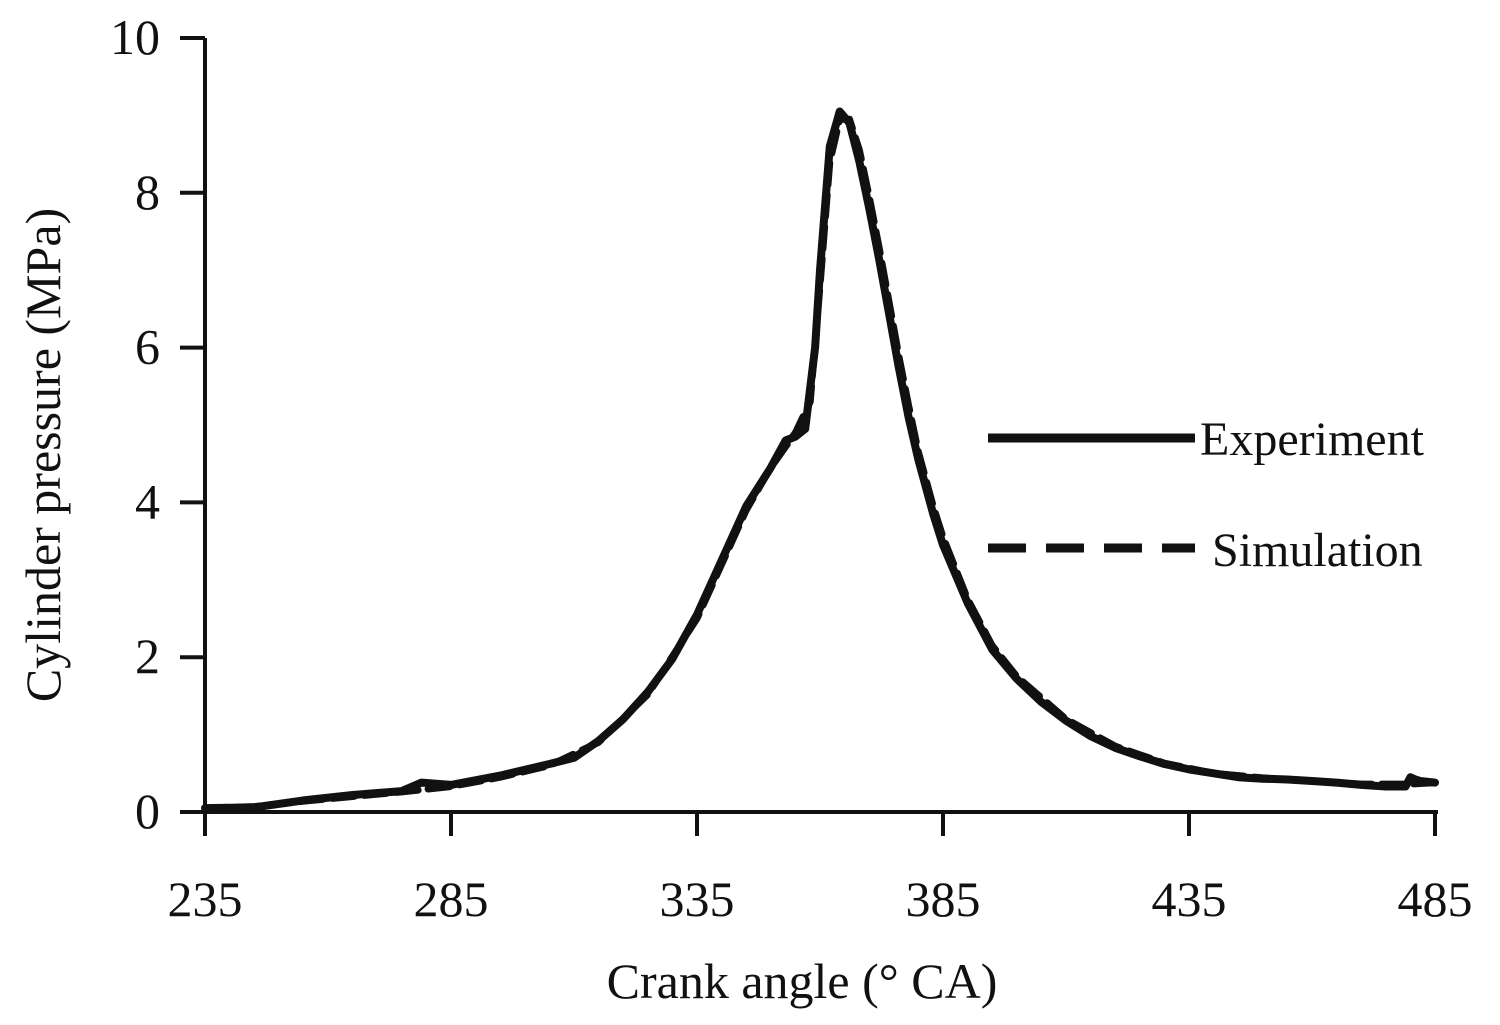 The height and width of the screenshot is (1025, 1500). What do you see at coordinates (157, 424) in the screenshot?
I see `y-ticks: 0 2 4 6 8 10` at bounding box center [157, 424].